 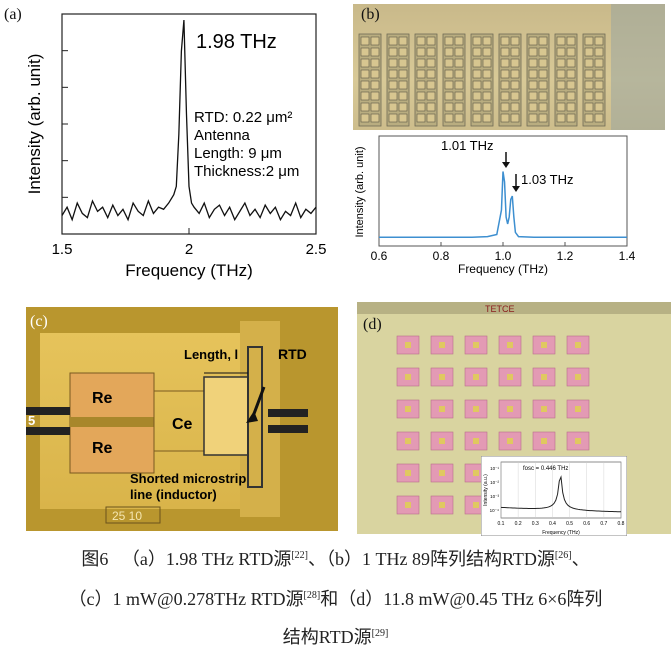 What do you see at coordinates (206, 559) in the screenshot?
I see `caption-a: （a）1.98 THz RTD源` at bounding box center [206, 559].